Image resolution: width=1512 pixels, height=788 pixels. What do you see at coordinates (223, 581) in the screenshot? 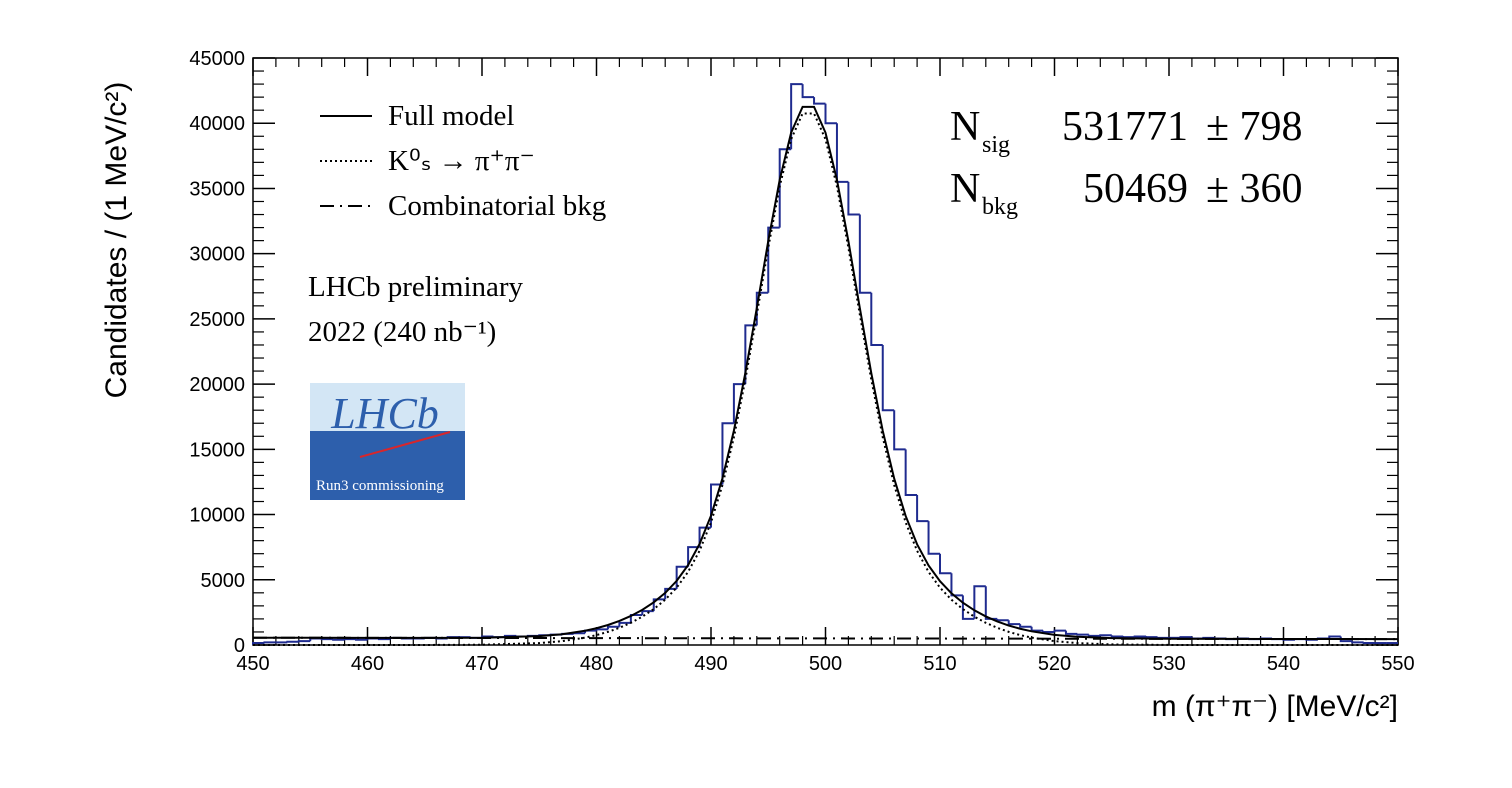
I see `y-tick-label: 5000` at bounding box center [223, 581].